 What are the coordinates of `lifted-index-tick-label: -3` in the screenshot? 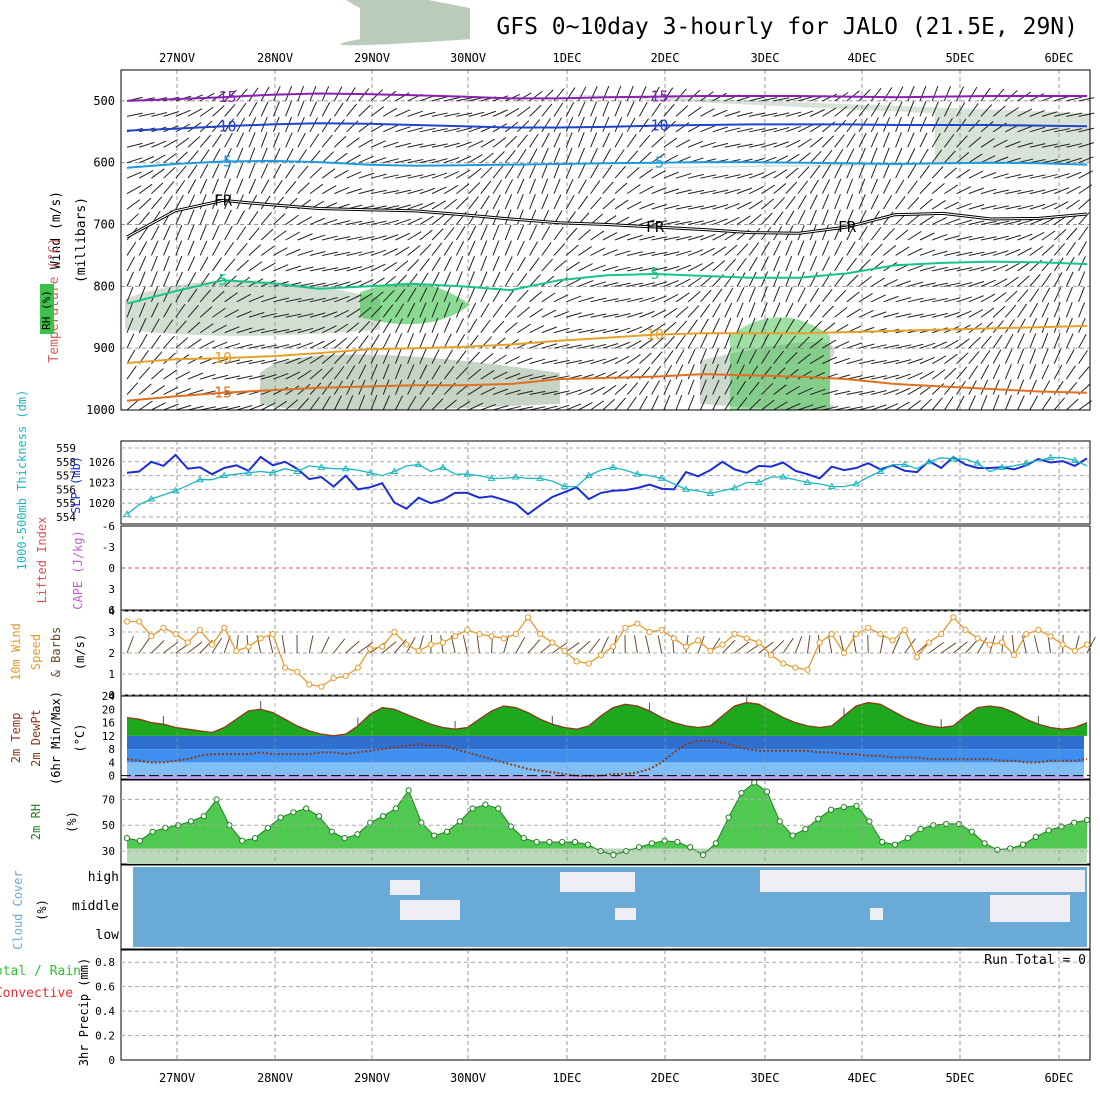 It's located at (108, 547).